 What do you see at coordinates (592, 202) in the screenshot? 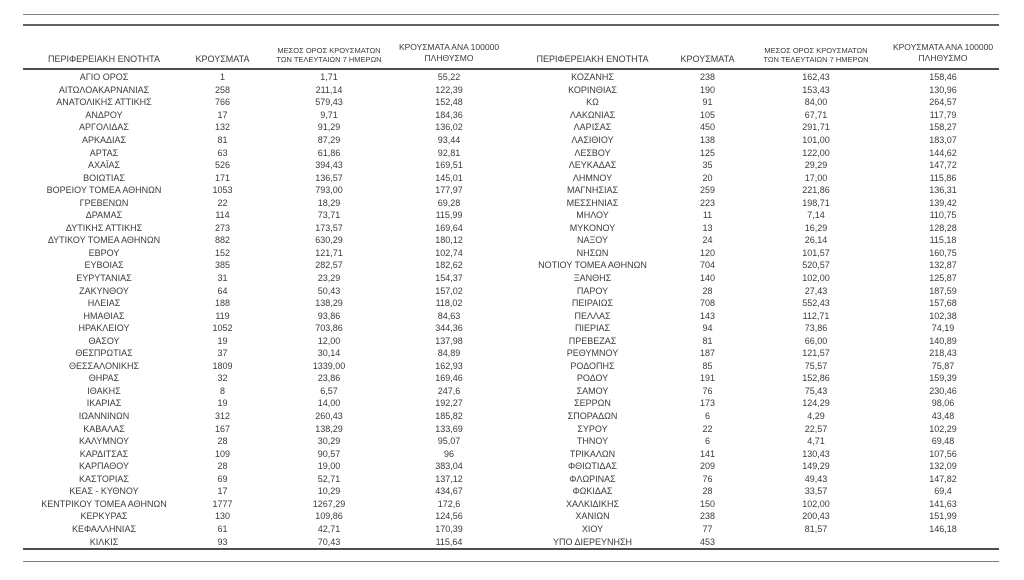
I see `region-cell: ΜΕΣΣΗΝΙΑΣ` at bounding box center [592, 202].